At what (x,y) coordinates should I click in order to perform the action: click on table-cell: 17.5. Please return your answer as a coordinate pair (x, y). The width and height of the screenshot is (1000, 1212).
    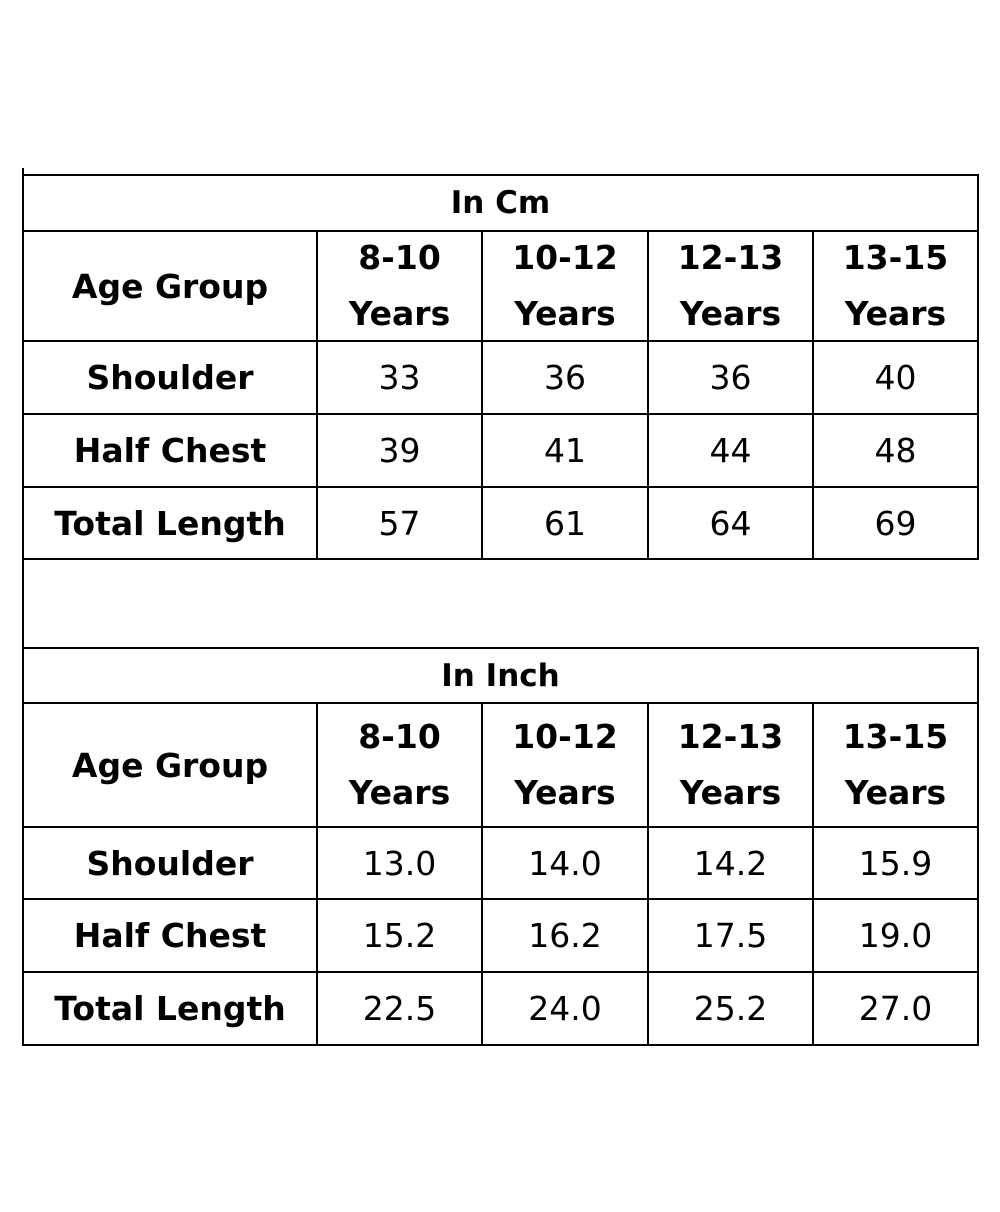
    Looking at the image, I should click on (730, 935).